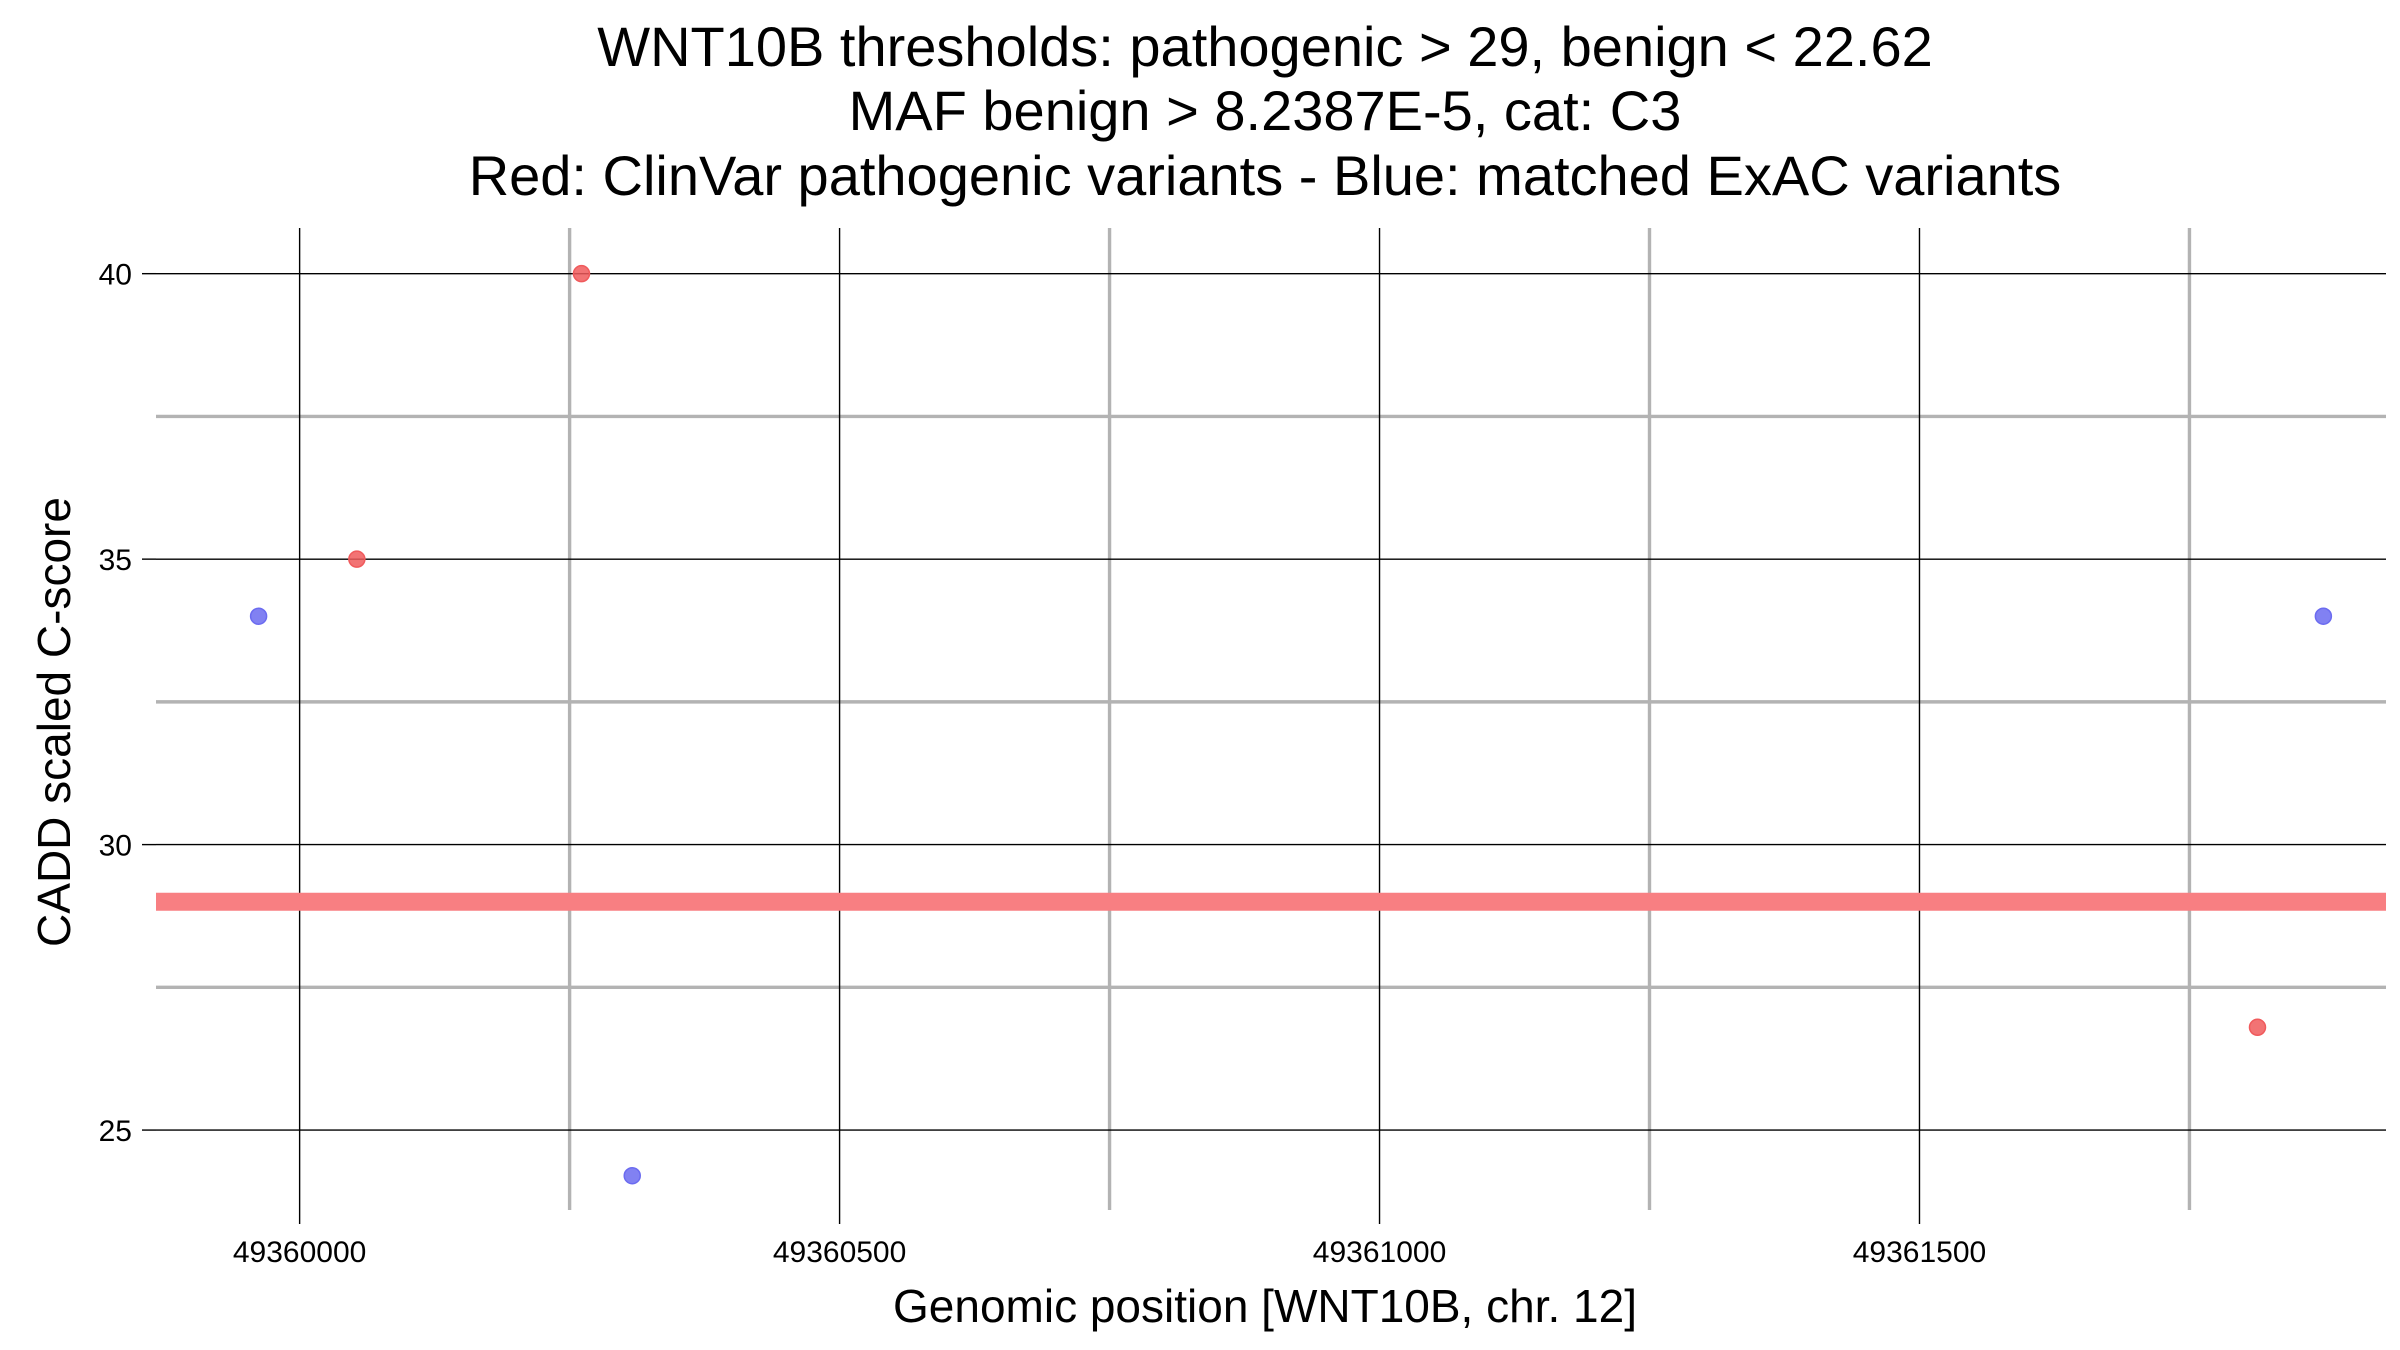  What do you see at coordinates (115, 1131) in the screenshot?
I see `y-tick-label-0: 25` at bounding box center [115, 1131].